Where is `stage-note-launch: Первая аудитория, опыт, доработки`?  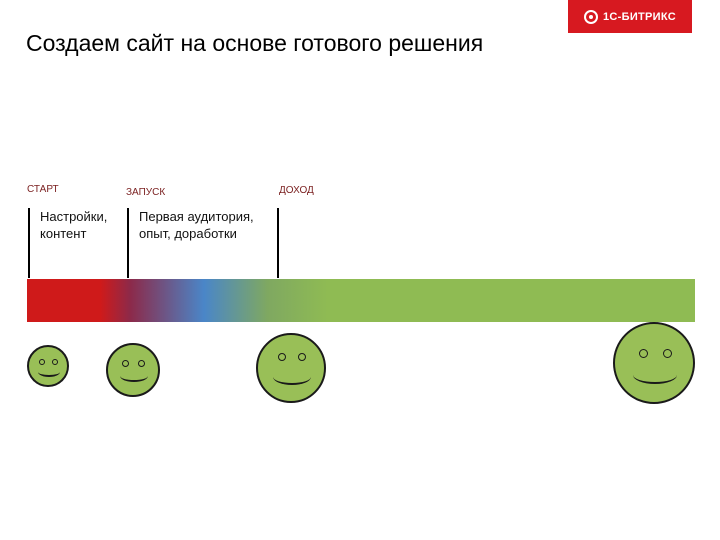
stage-note-launch: Первая аудитория, опыт, доработки is located at coordinates (203, 243).